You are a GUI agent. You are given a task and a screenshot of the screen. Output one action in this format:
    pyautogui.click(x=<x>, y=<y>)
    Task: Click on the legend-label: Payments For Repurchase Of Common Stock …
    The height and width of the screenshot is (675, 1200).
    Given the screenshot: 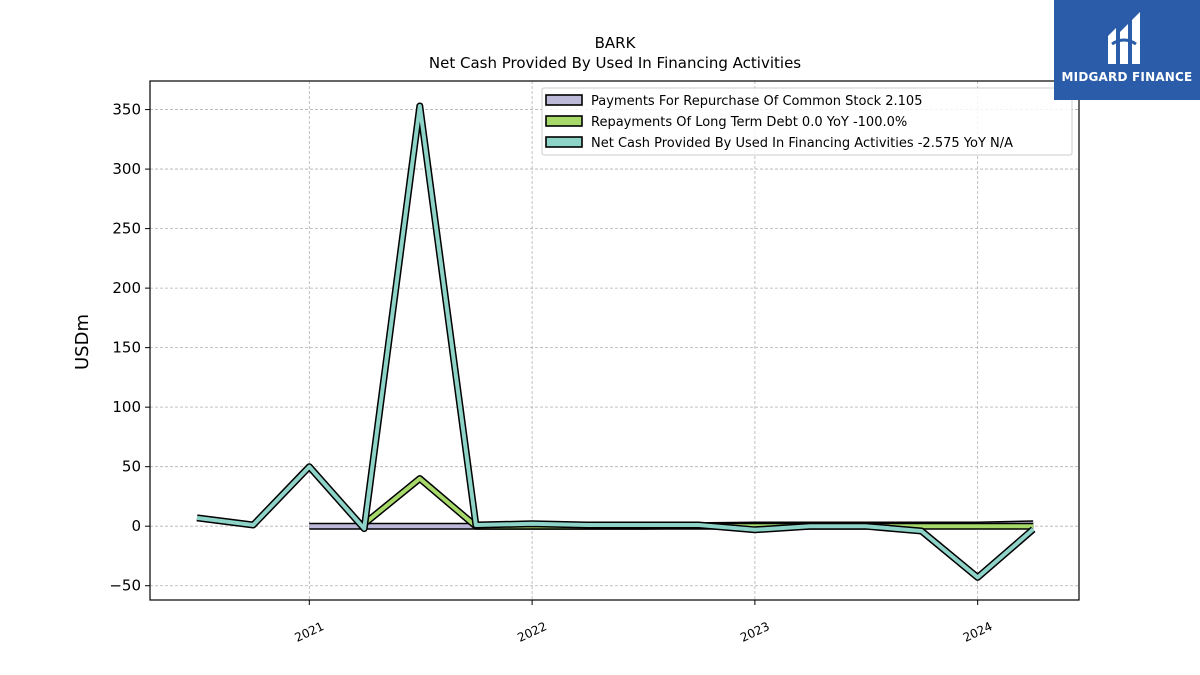 What is the action you would take?
    pyautogui.click(x=756, y=101)
    